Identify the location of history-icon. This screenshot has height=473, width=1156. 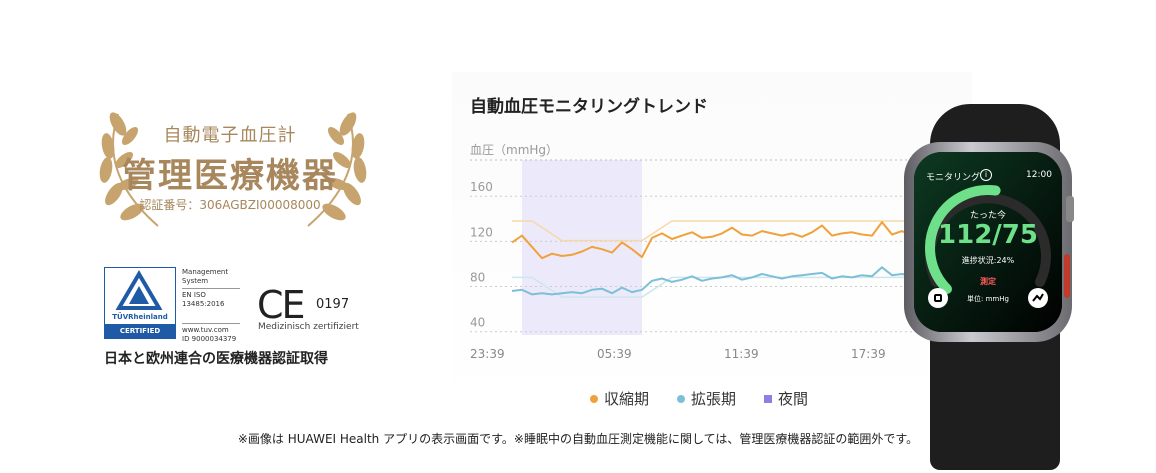
(938, 298).